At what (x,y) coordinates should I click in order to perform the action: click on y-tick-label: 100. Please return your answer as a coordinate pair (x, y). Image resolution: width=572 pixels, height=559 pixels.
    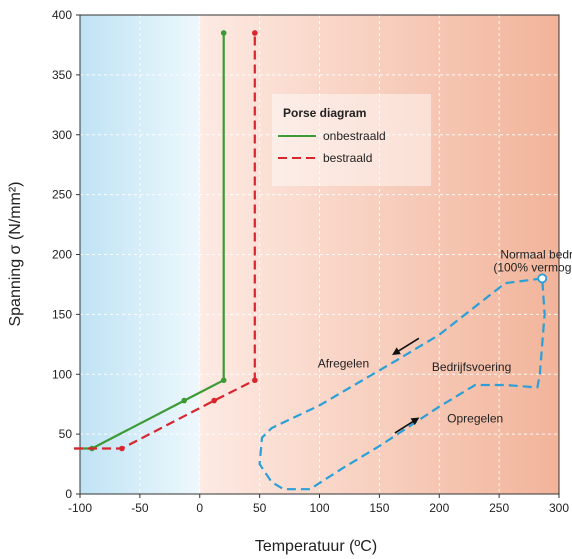
    Looking at the image, I should click on (62, 374).